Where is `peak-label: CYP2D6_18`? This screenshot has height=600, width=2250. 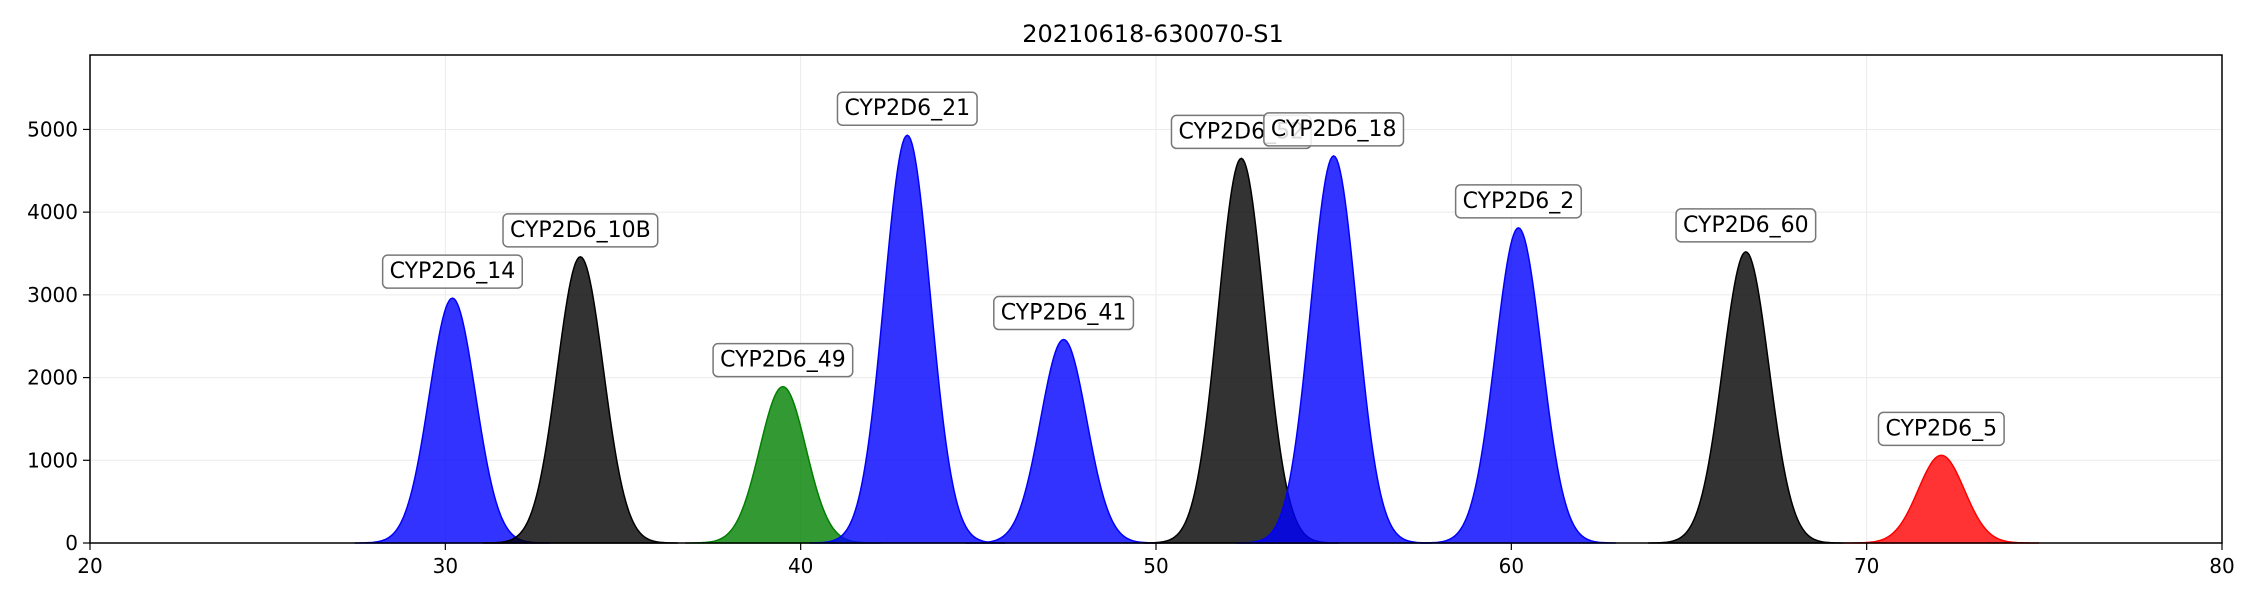 peak-label: CYP2D6_18 is located at coordinates (1334, 129).